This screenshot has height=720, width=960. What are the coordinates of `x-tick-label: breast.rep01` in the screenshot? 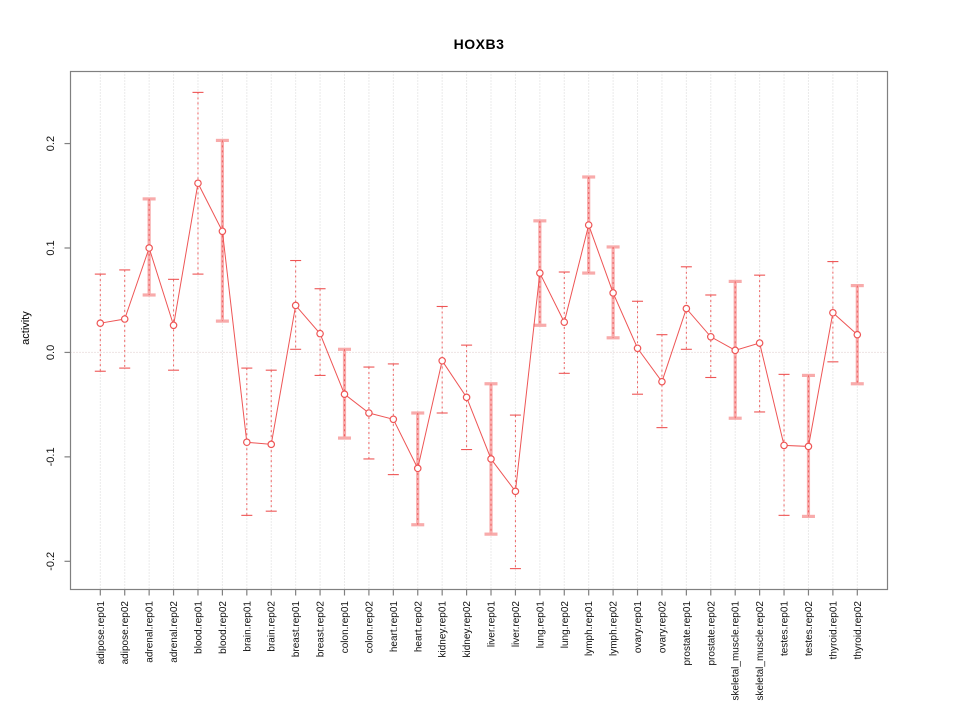 It's located at (296, 629).